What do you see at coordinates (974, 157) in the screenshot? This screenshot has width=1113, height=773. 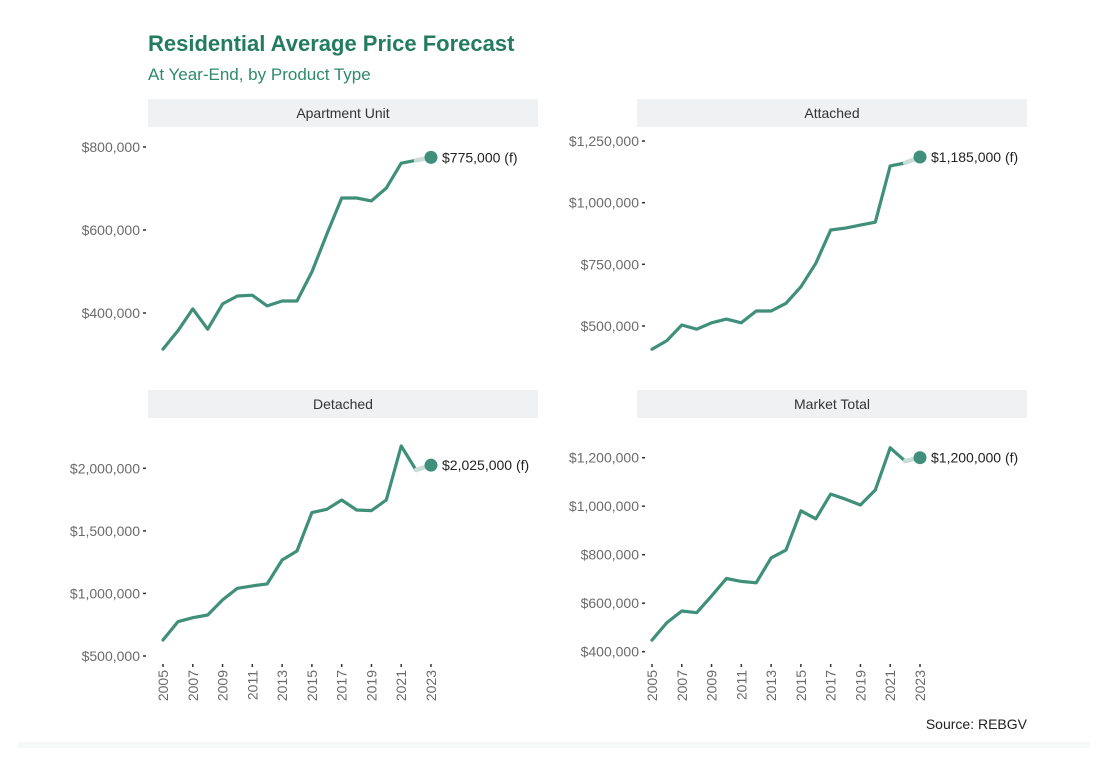 I see `forecast-label: $1,185,000 (f)` at bounding box center [974, 157].